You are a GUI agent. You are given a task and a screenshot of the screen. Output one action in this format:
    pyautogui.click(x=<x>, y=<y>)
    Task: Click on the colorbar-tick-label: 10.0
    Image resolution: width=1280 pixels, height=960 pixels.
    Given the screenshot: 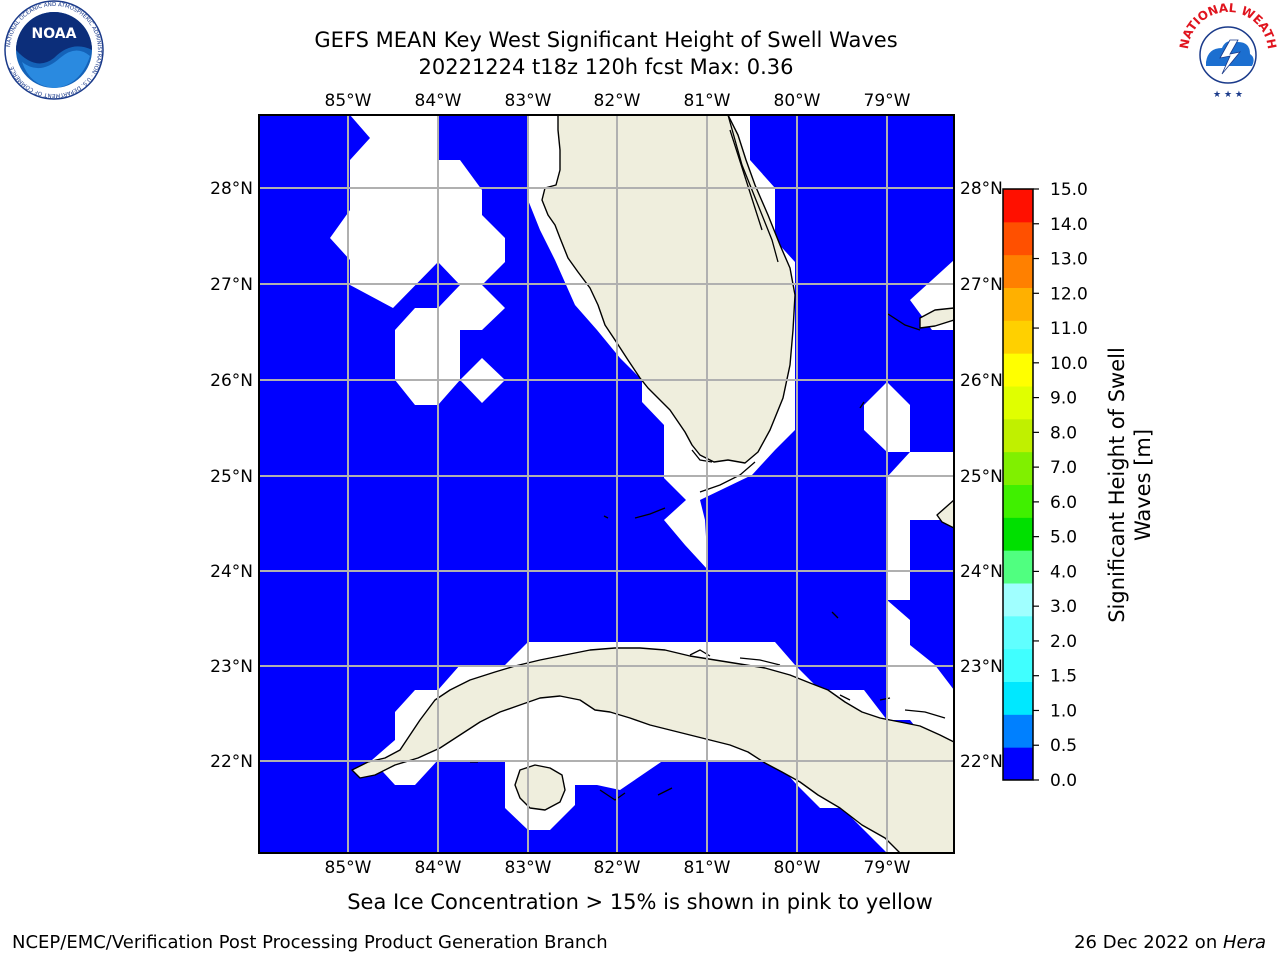 What is the action you would take?
    pyautogui.click(x=1069, y=364)
    